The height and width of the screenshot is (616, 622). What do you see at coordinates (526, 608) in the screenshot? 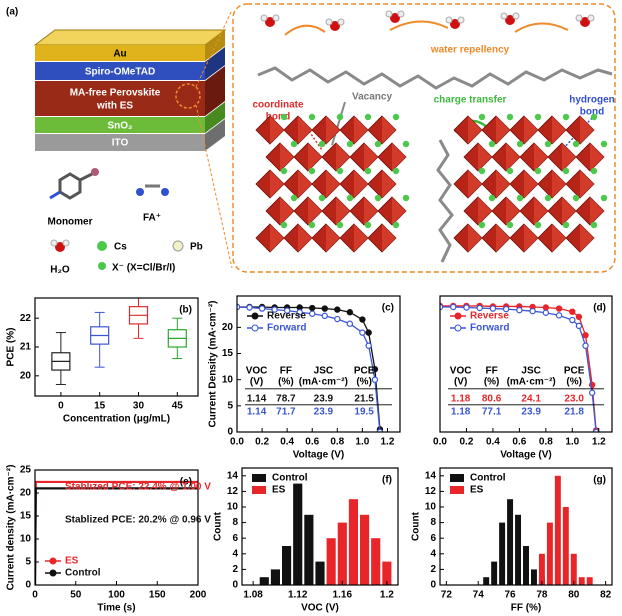
I see `x-axis-title: FF (%)` at bounding box center [526, 608].